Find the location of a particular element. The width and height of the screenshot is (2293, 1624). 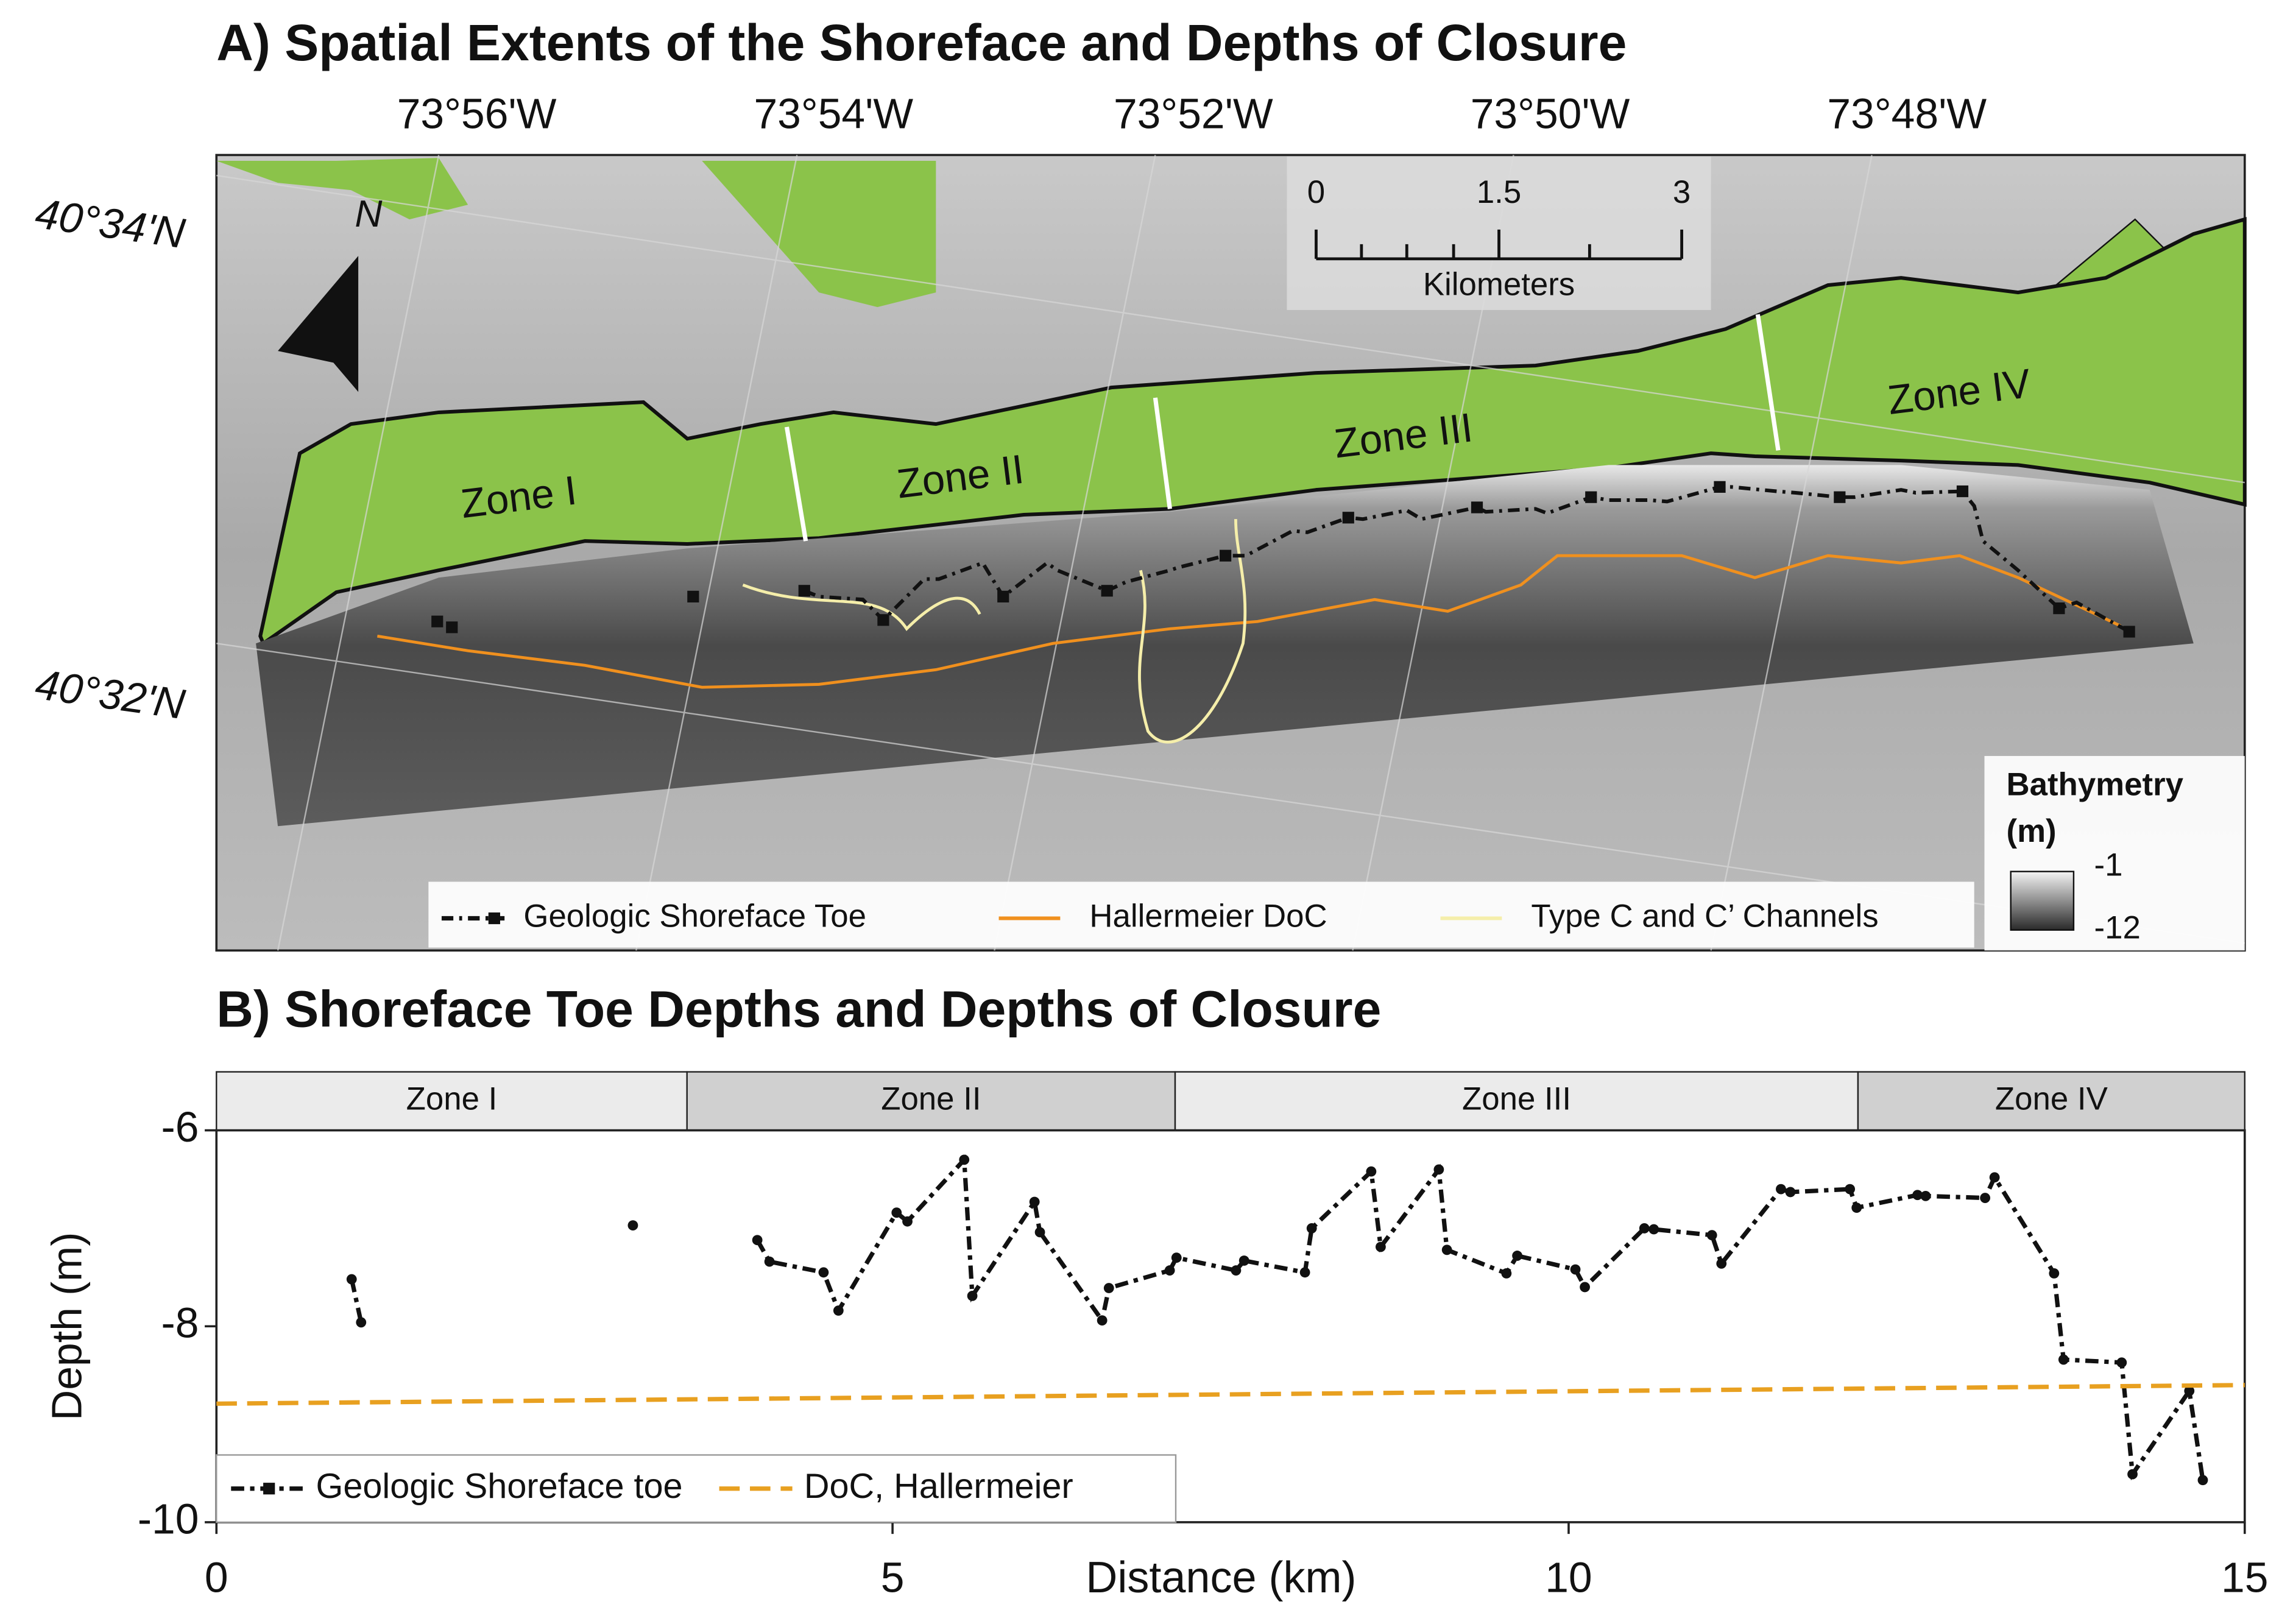

series-line is located at coordinates (1230, 1394).